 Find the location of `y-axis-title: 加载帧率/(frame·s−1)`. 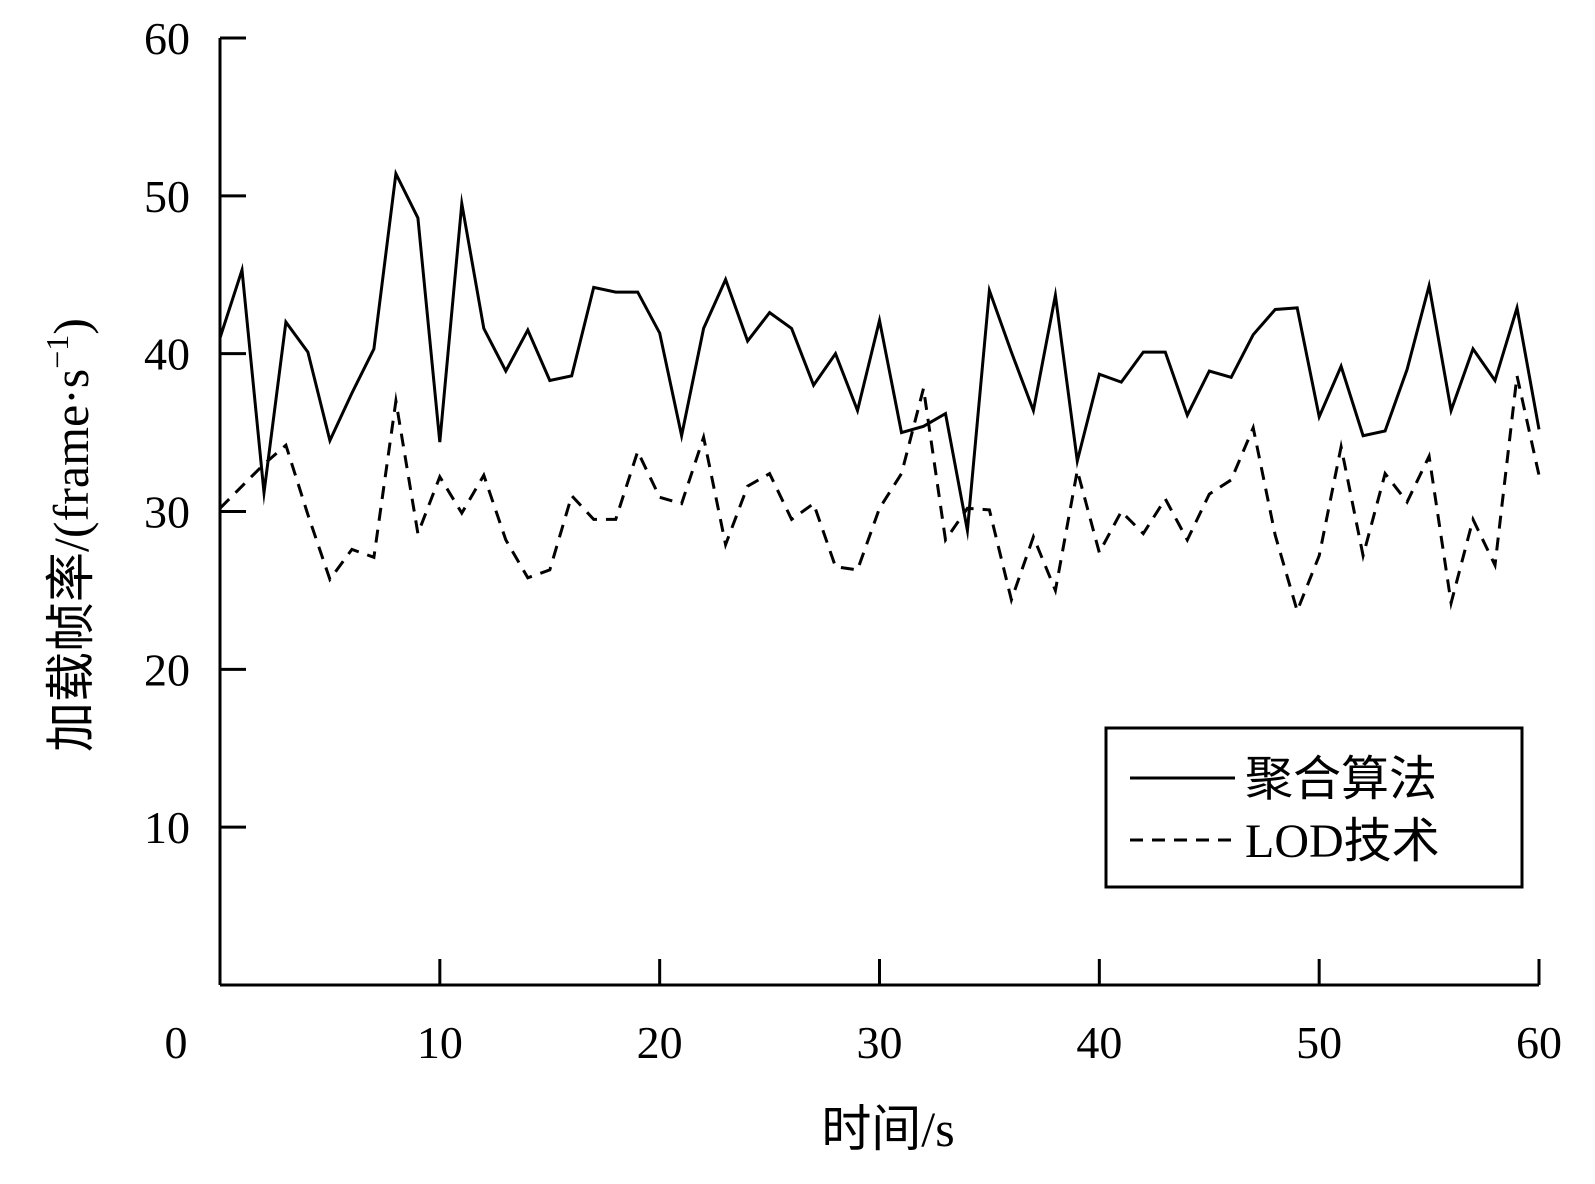

y-axis-title: 加载帧率/(frame·s−1) is located at coordinates (69, 535).